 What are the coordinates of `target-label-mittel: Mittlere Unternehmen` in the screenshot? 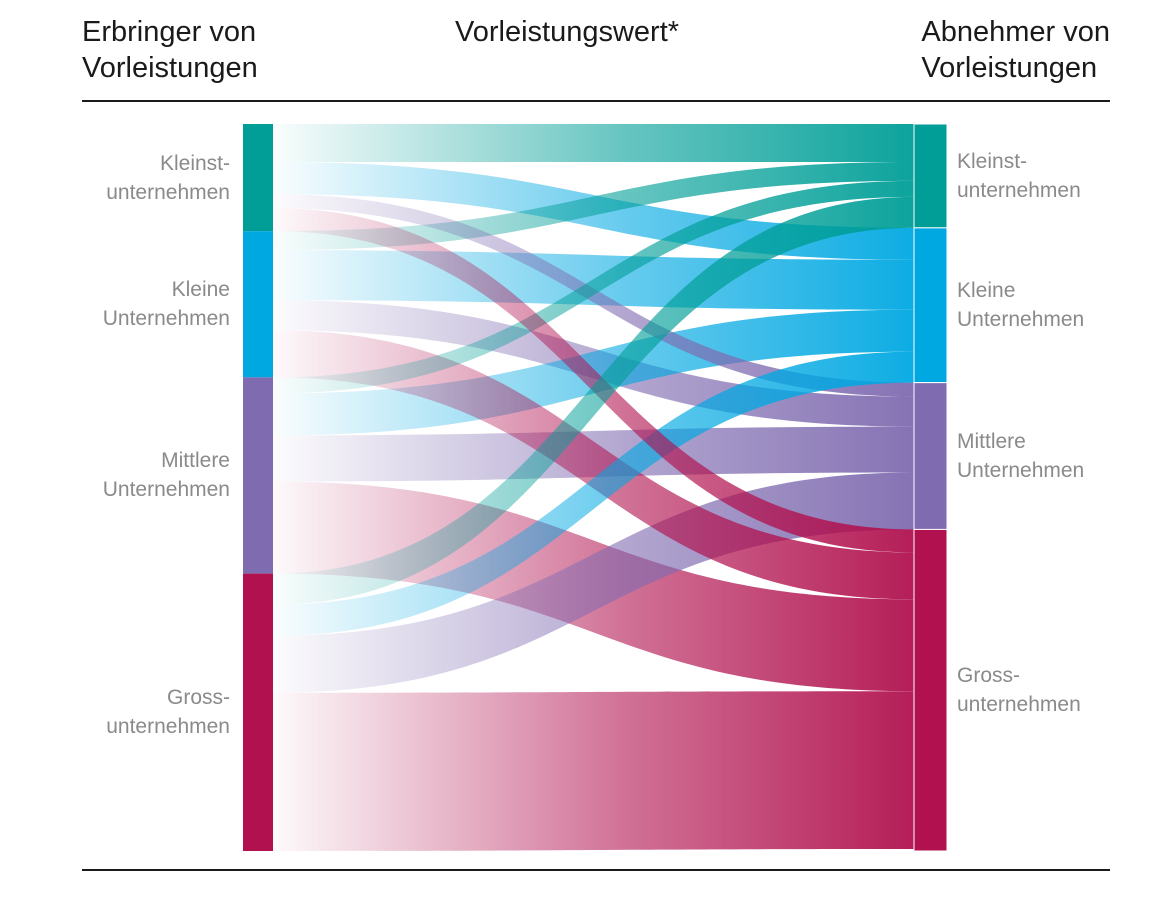 It's located at (1020, 456).